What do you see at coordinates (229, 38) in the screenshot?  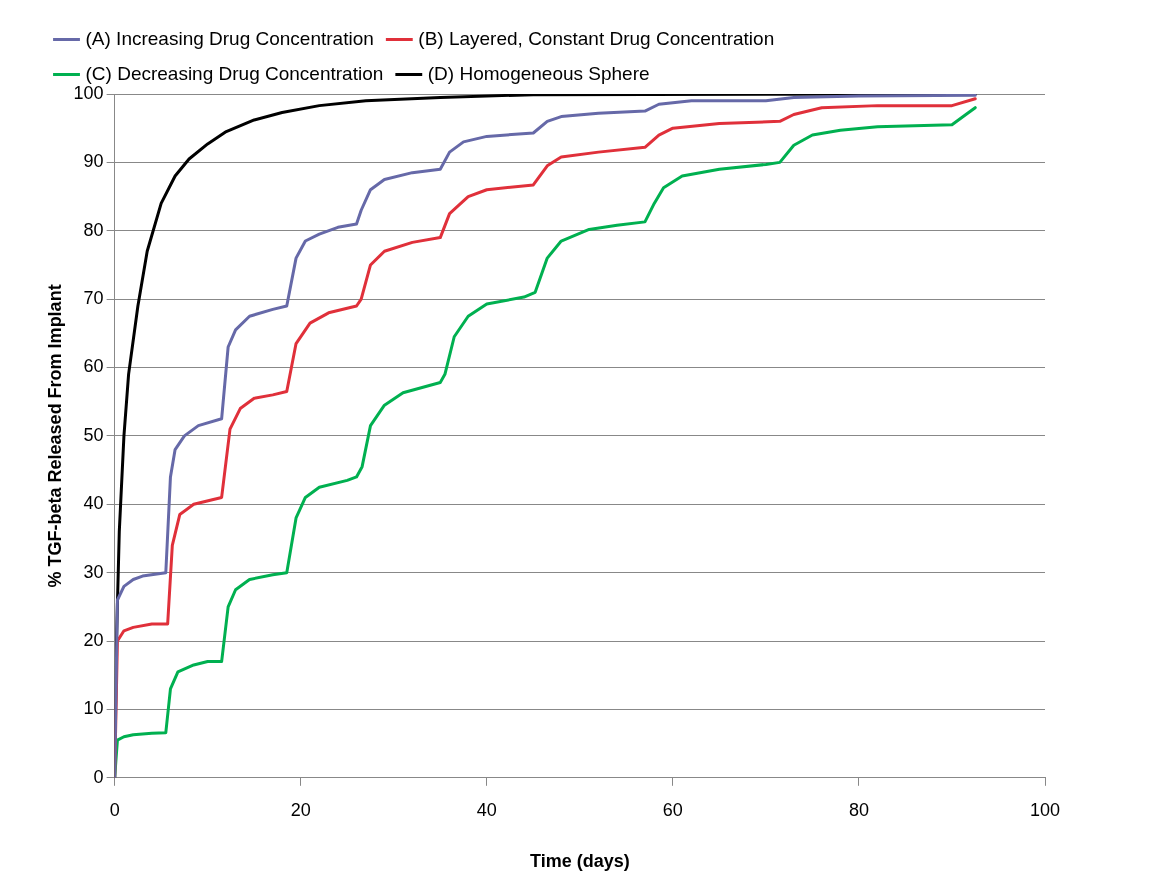 I see `legend-label: (A) Increasing Drug Concentration` at bounding box center [229, 38].